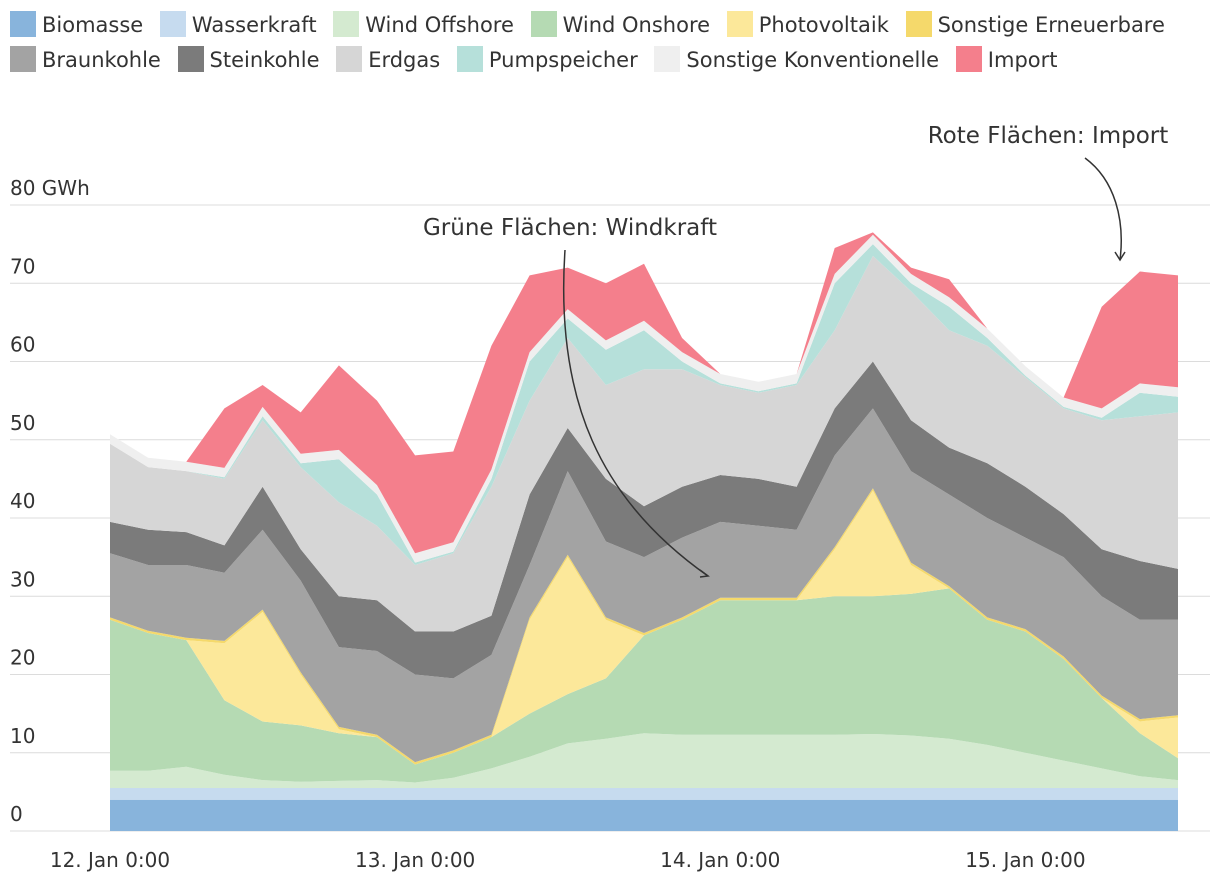  What do you see at coordinates (1051, 25) in the screenshot?
I see `legend-label: Sonstige Erneuerbare` at bounding box center [1051, 25].